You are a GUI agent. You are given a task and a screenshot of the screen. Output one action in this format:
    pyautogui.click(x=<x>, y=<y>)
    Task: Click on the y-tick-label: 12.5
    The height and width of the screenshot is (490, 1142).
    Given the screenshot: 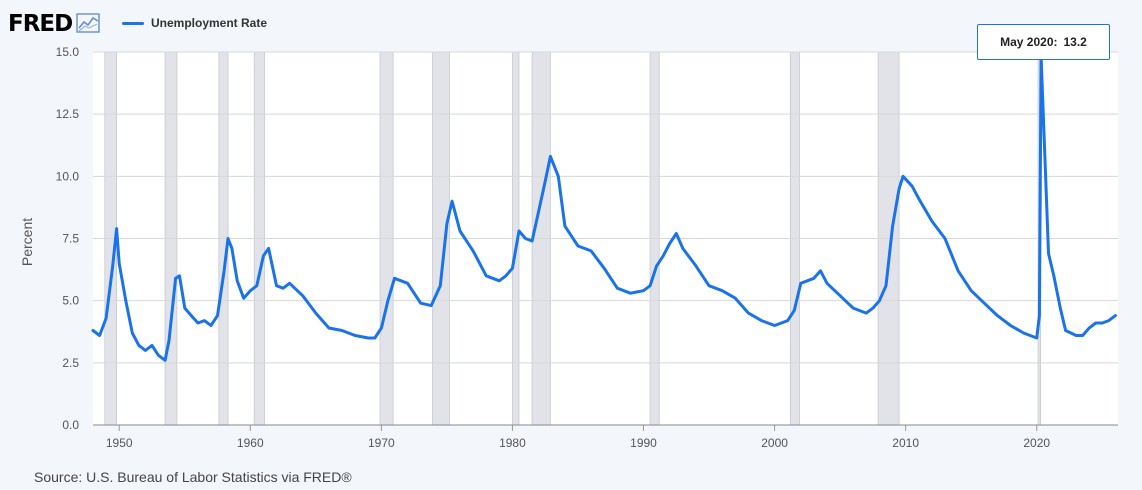 What is the action you would take?
    pyautogui.click(x=68, y=114)
    